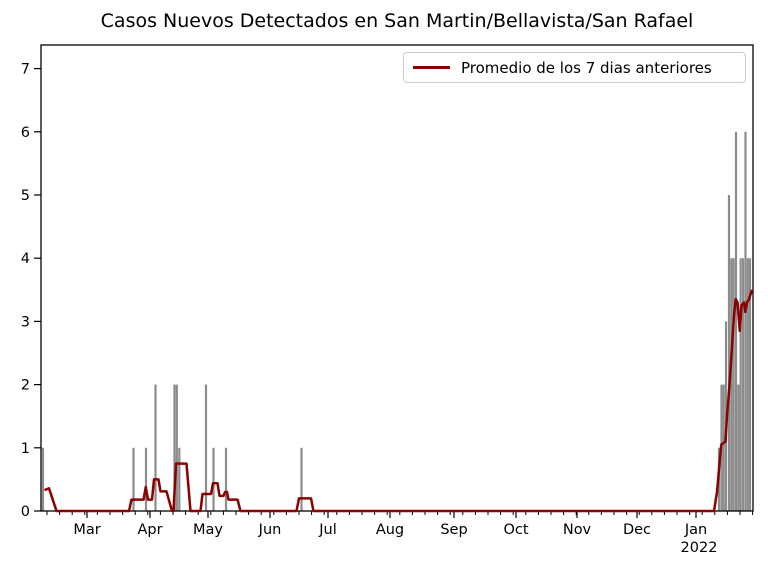  Describe the element at coordinates (86, 530) in the screenshot. I see `x-tick-label: Mar` at that location.